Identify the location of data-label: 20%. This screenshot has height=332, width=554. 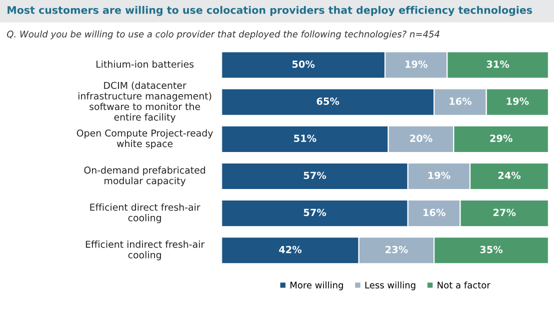
(421, 138).